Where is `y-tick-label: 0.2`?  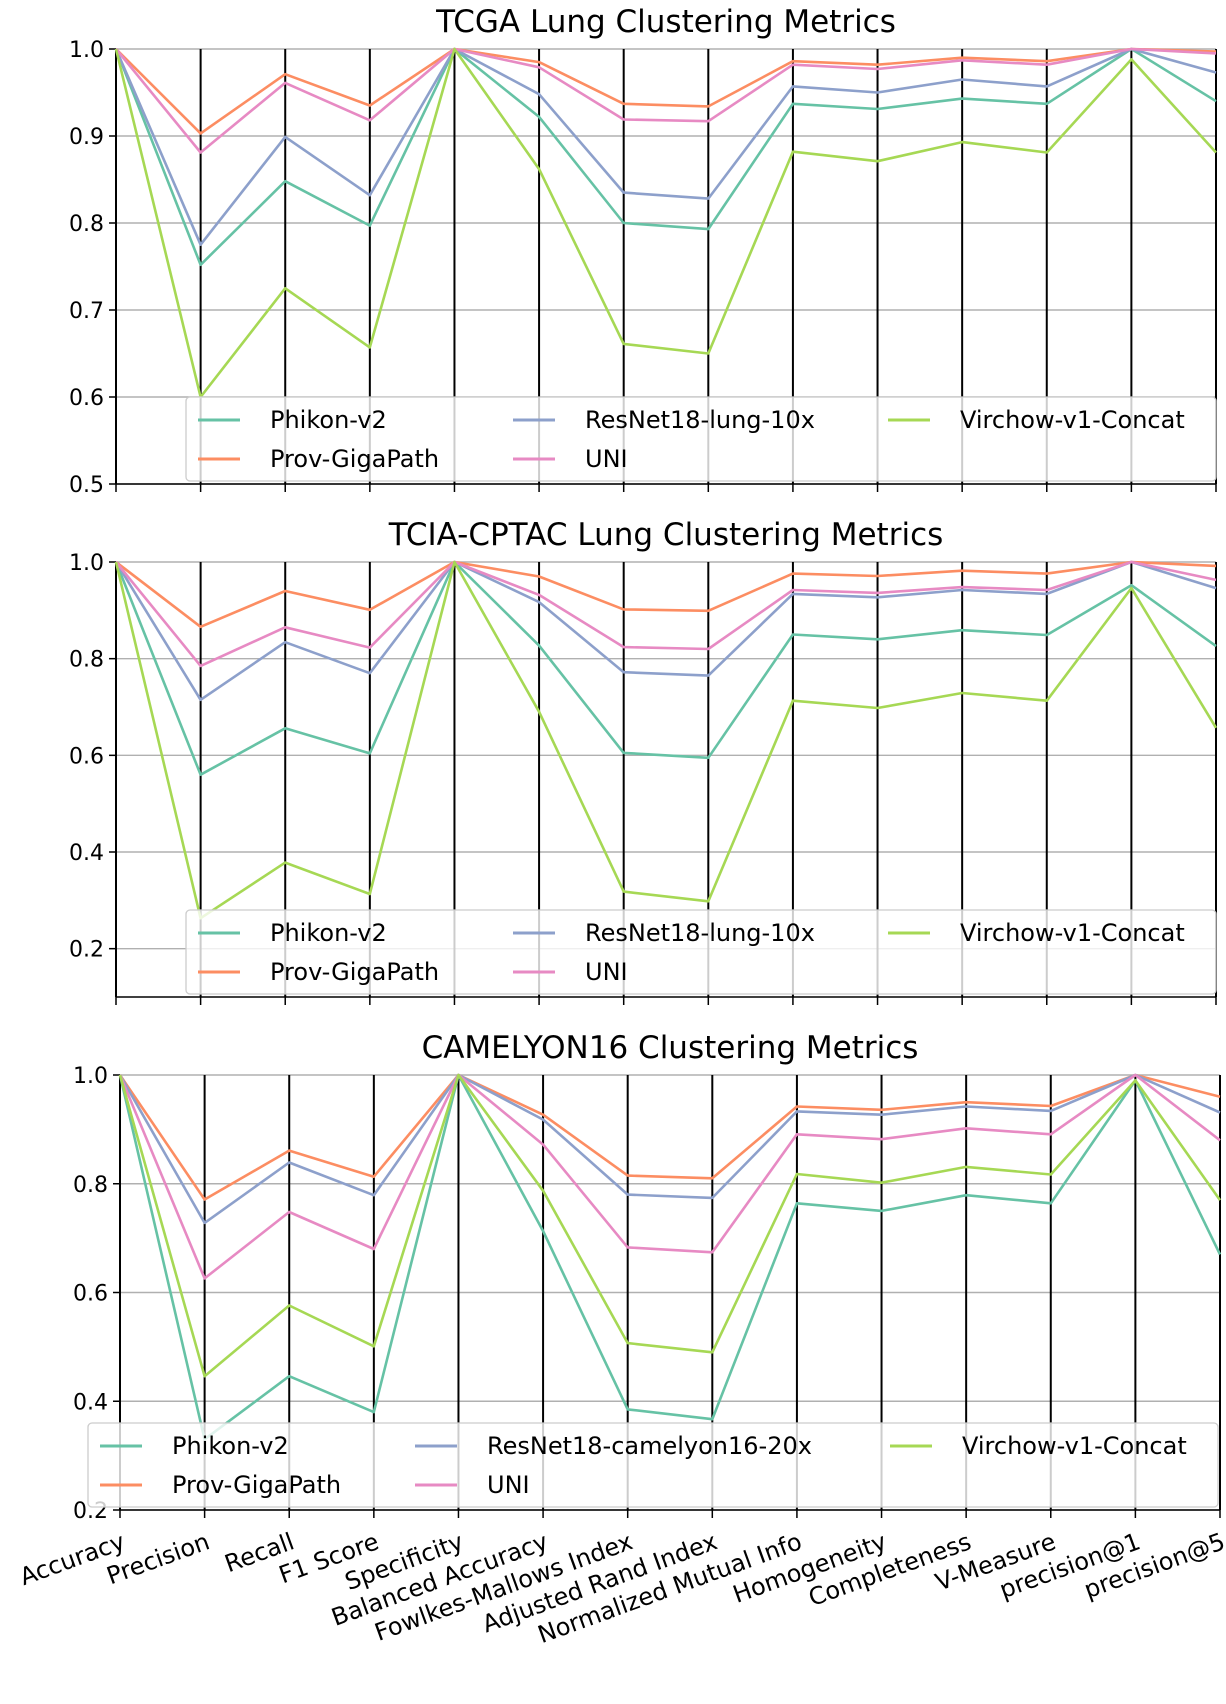 y-tick-label: 0.2 is located at coordinates (86, 950).